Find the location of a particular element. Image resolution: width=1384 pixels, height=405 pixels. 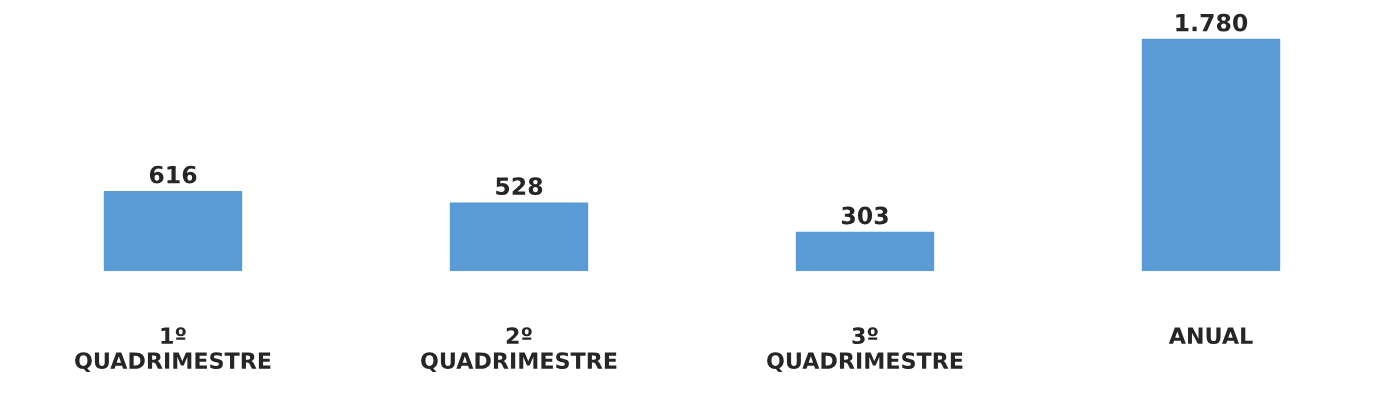

data-label: 303 is located at coordinates (864, 215).